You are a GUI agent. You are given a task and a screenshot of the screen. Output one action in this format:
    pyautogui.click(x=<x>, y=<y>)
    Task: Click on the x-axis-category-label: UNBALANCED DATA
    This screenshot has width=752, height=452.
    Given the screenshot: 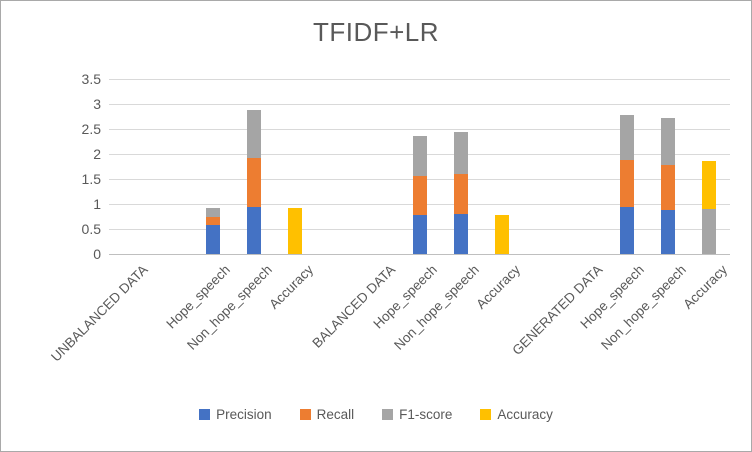 What is the action you would take?
    pyautogui.click(x=99, y=313)
    